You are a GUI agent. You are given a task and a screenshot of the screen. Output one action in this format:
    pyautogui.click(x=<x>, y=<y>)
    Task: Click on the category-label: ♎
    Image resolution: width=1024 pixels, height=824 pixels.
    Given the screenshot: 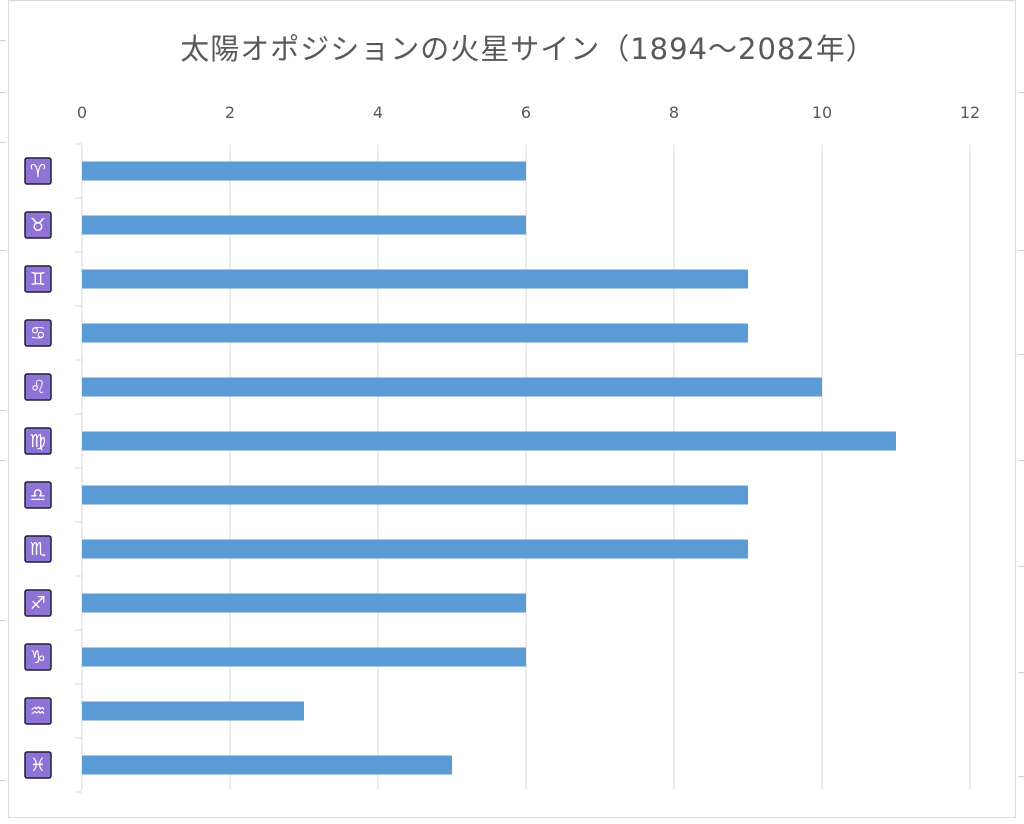 What is the action you would take?
    pyautogui.click(x=38, y=495)
    